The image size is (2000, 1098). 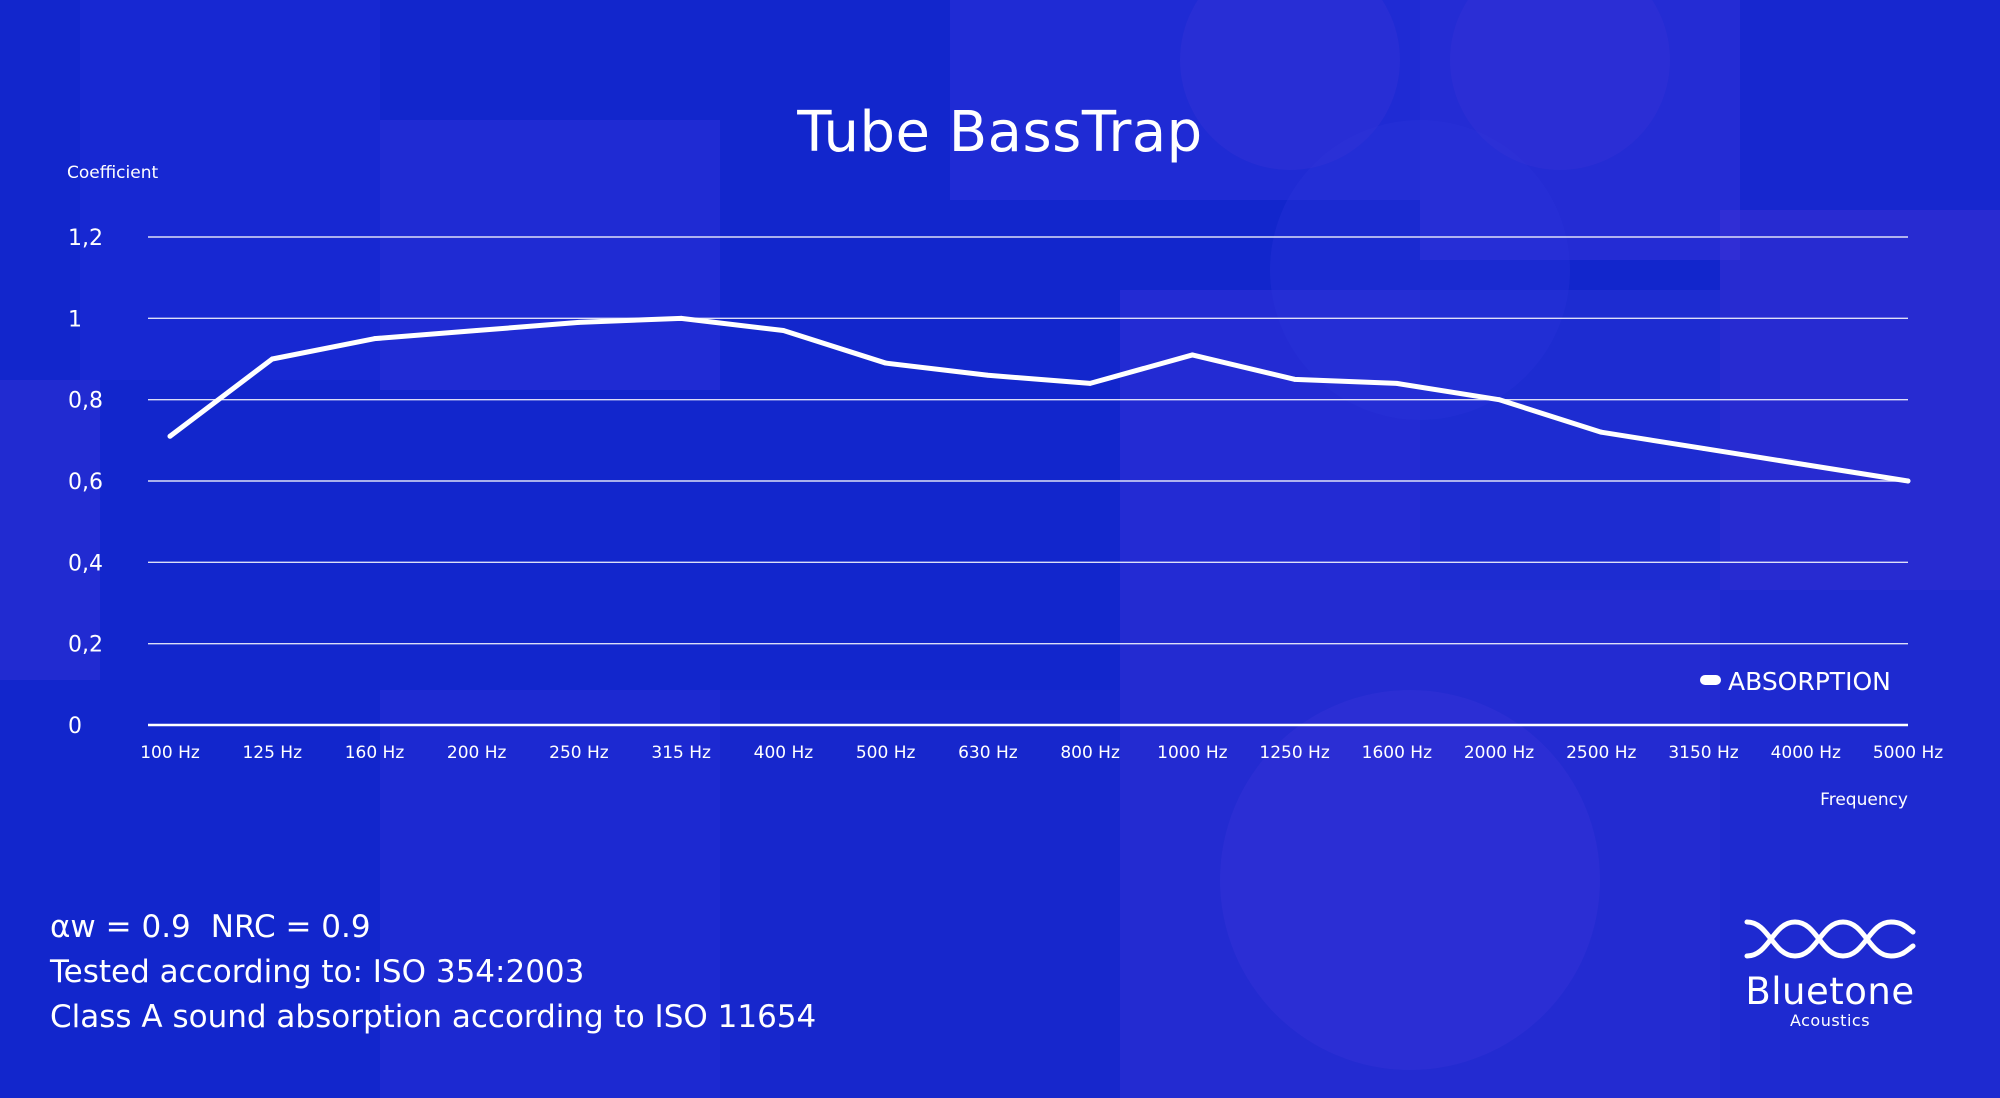 I want to click on y-axis-label: Coefficient, so click(x=112, y=173).